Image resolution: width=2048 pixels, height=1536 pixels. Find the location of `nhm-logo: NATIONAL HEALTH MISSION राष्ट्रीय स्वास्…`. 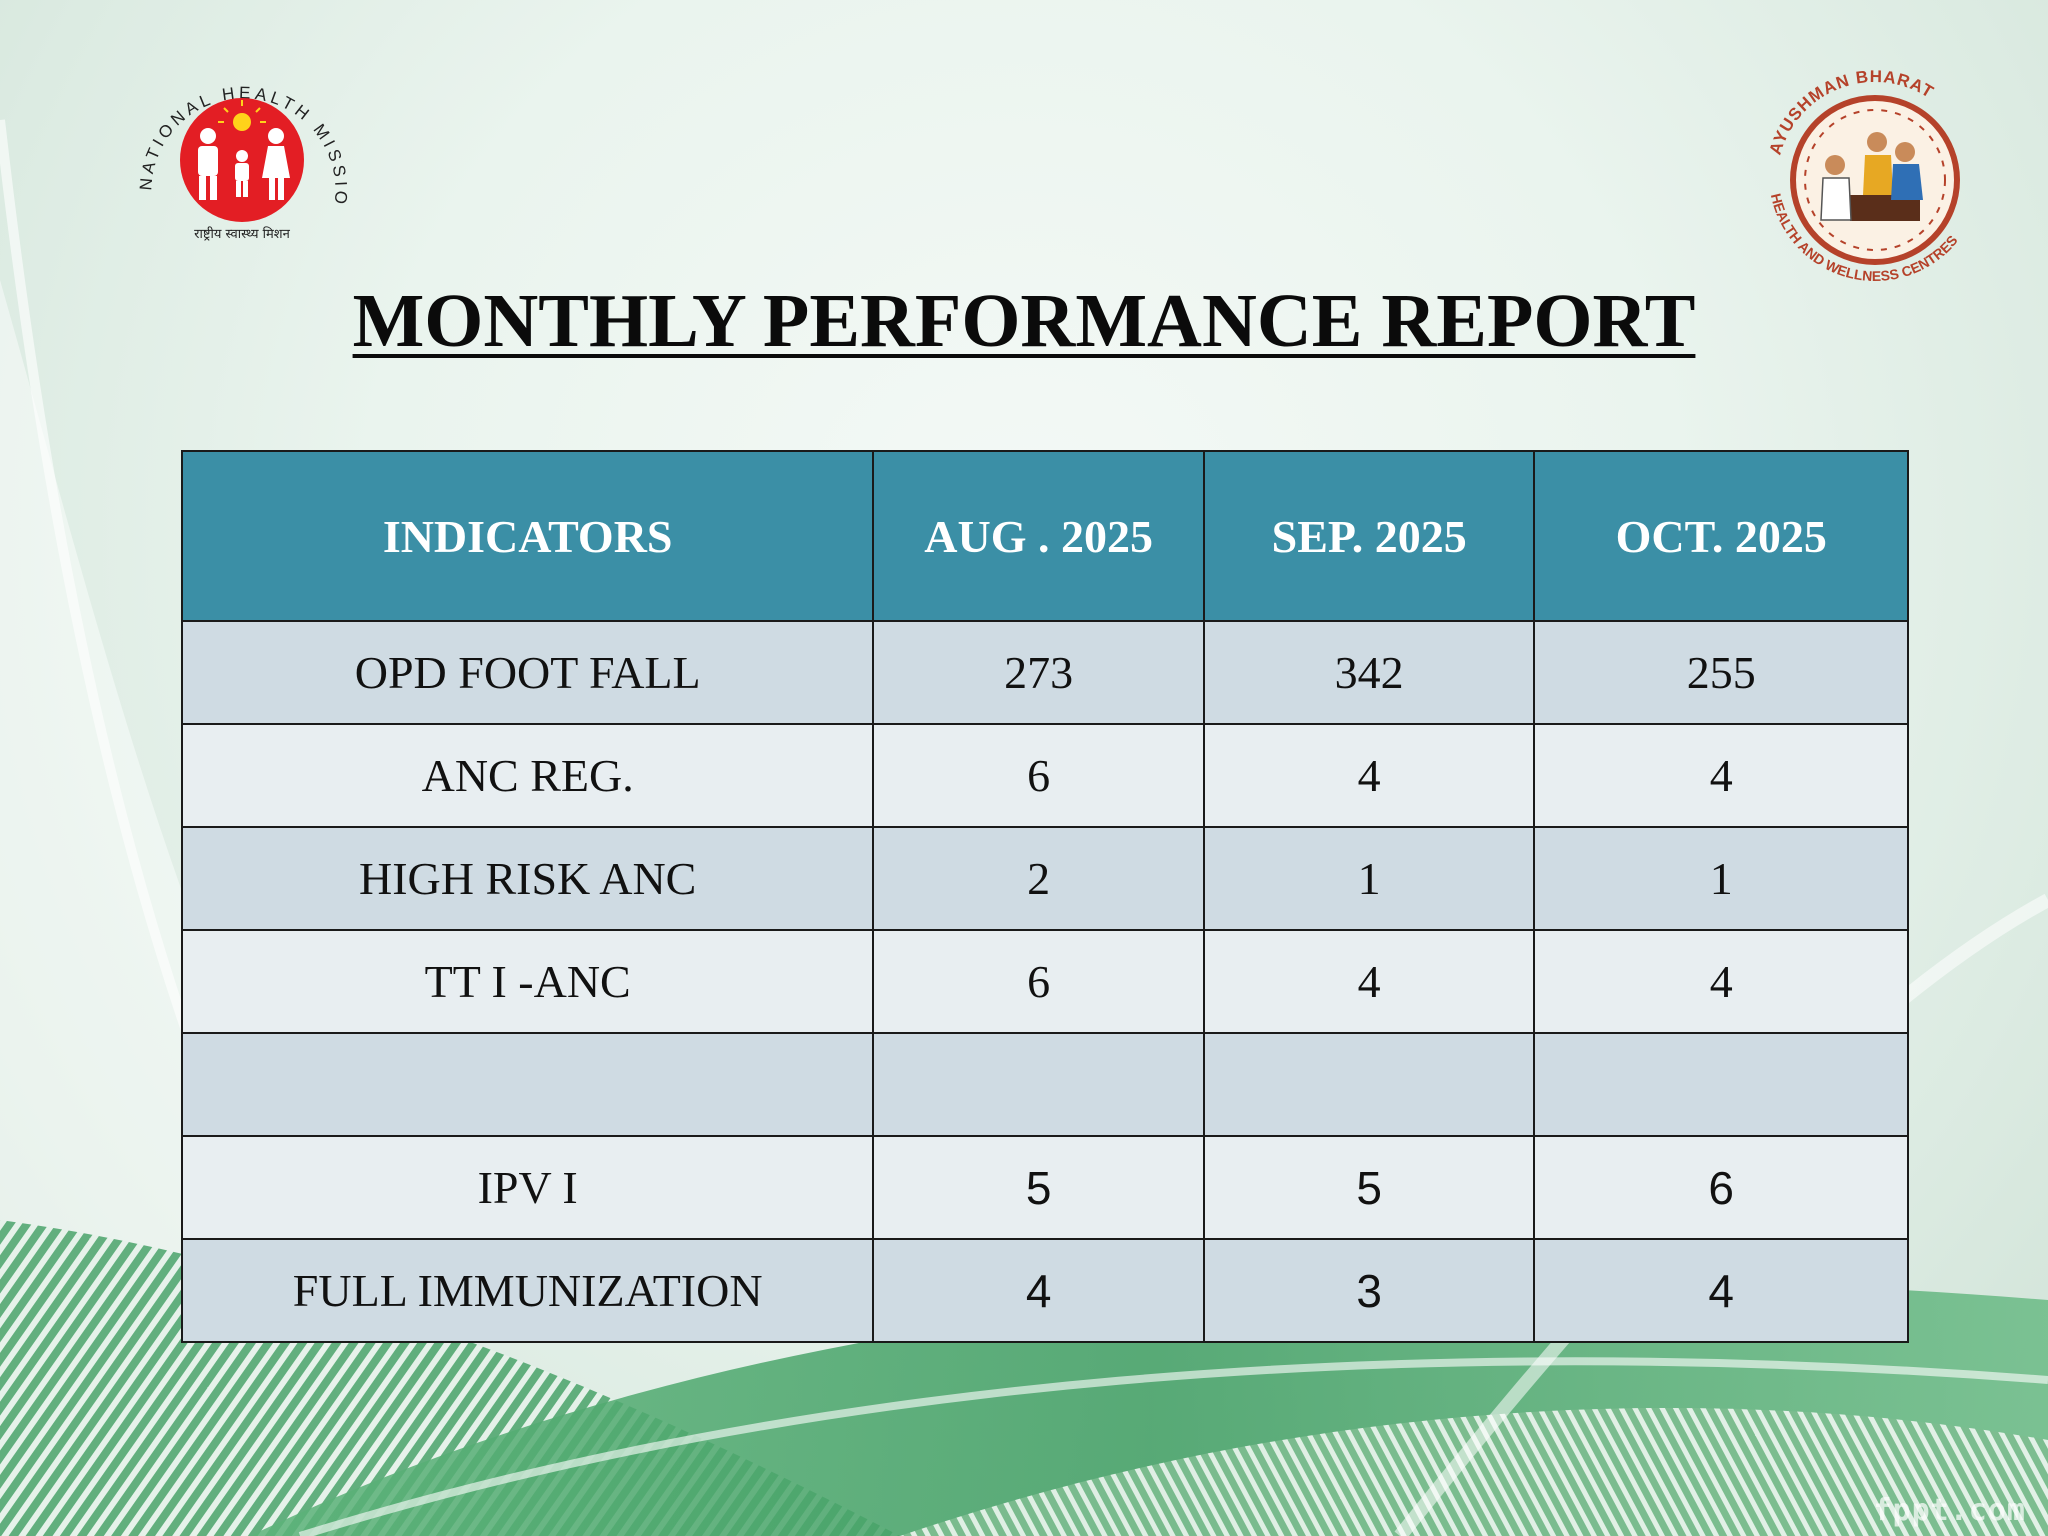

nhm-logo: NATIONAL HEALTH MISSION राष्ट्रीय स्वास्… is located at coordinates (238, 151).